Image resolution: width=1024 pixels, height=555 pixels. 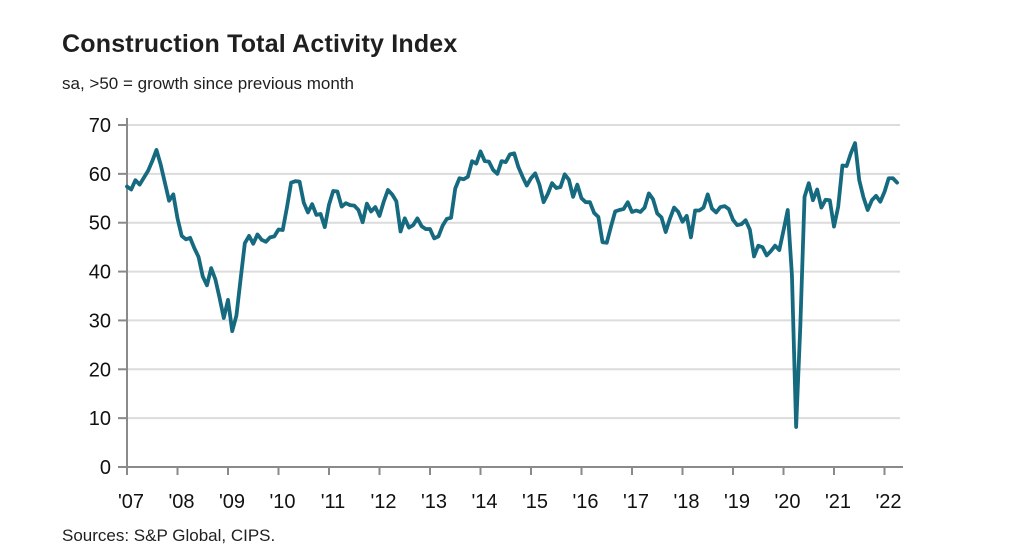 I want to click on x-tick-label: '09, so click(x=232, y=502).